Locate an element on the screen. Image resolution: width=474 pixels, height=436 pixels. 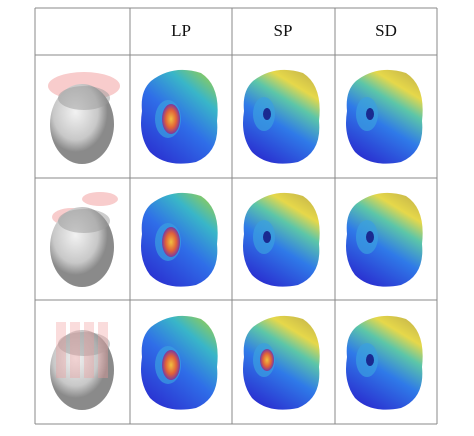
column-header: SD is located at coordinates (386, 30).